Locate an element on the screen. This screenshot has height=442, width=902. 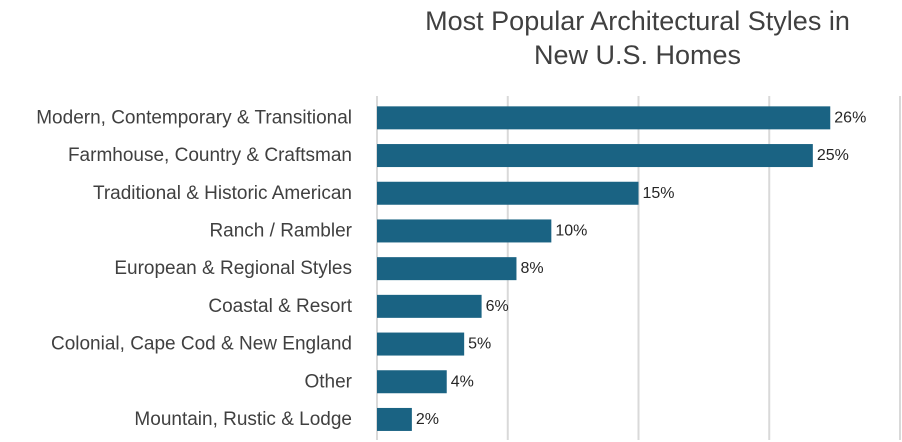
category-label: Coastal & Resort is located at coordinates (280, 306).